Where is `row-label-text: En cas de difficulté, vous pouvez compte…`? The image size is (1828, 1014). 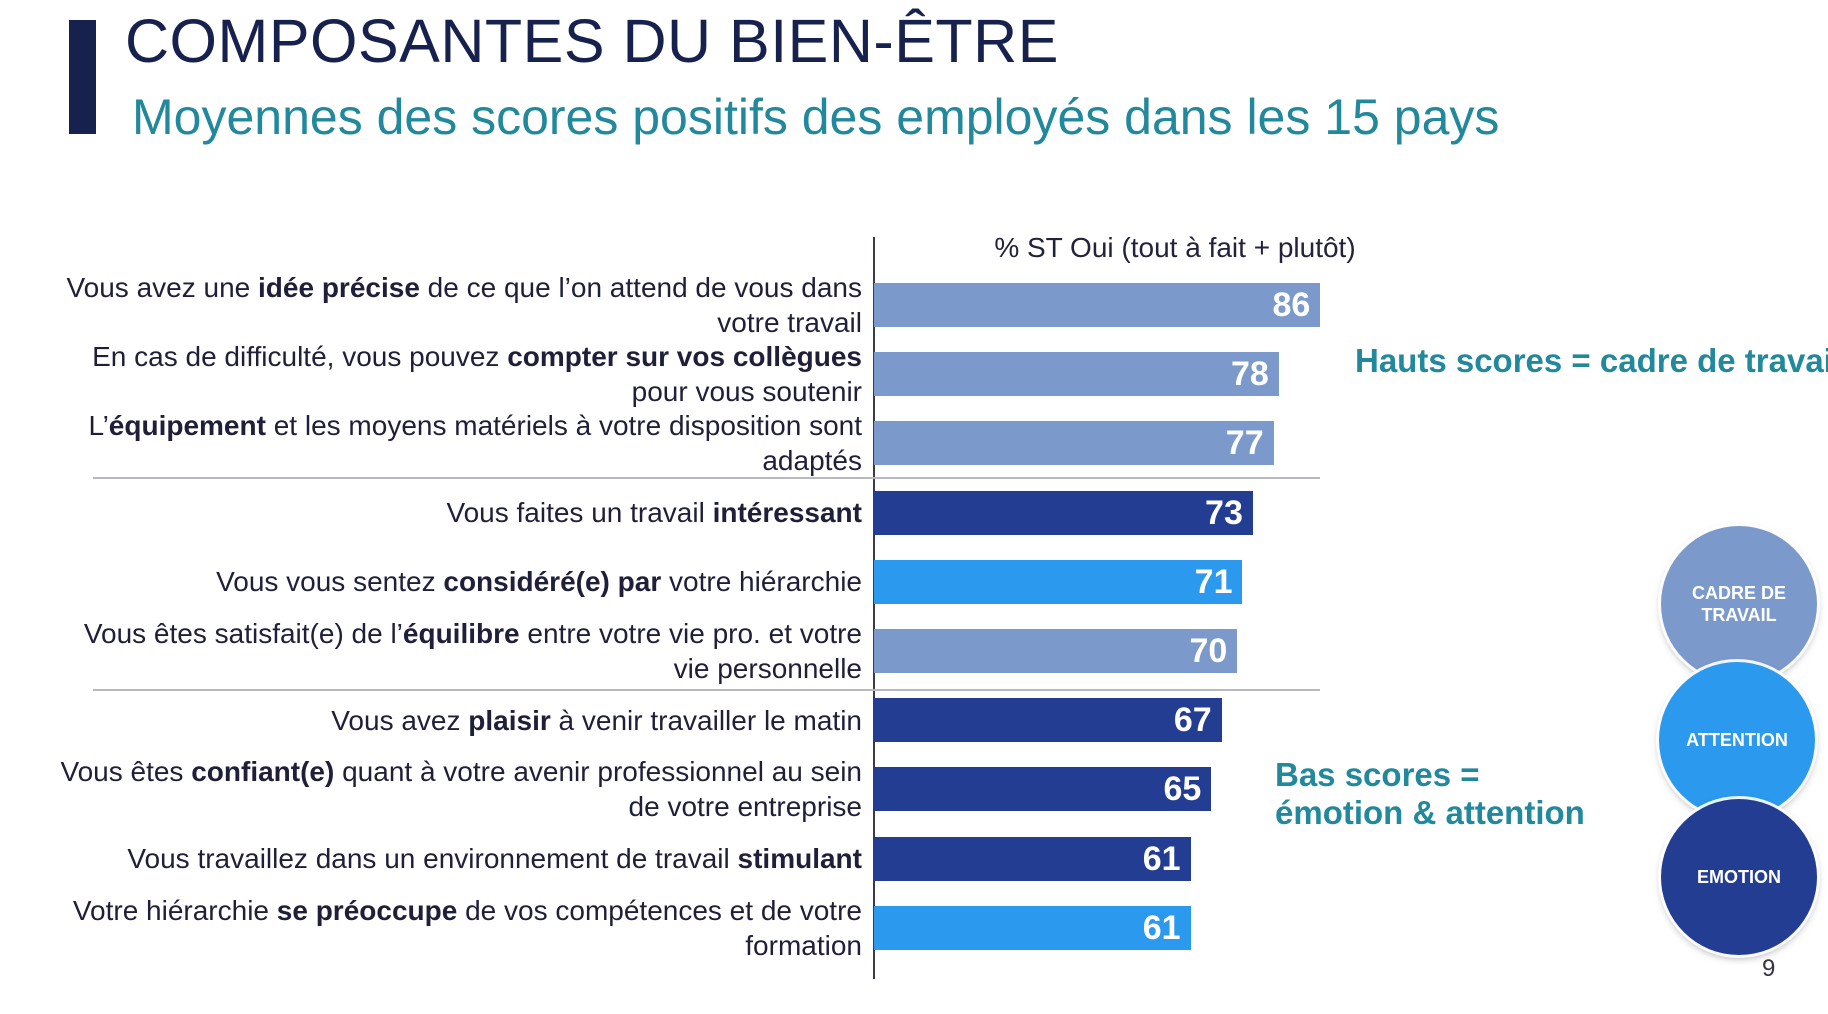
row-label-text: En cas de difficulté, vous pouvez compte… is located at coordinates (452, 374).